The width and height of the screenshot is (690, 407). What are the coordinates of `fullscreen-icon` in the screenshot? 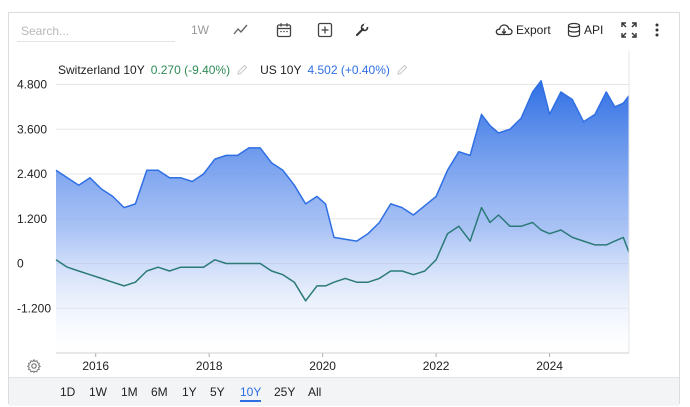 It's located at (629, 30).